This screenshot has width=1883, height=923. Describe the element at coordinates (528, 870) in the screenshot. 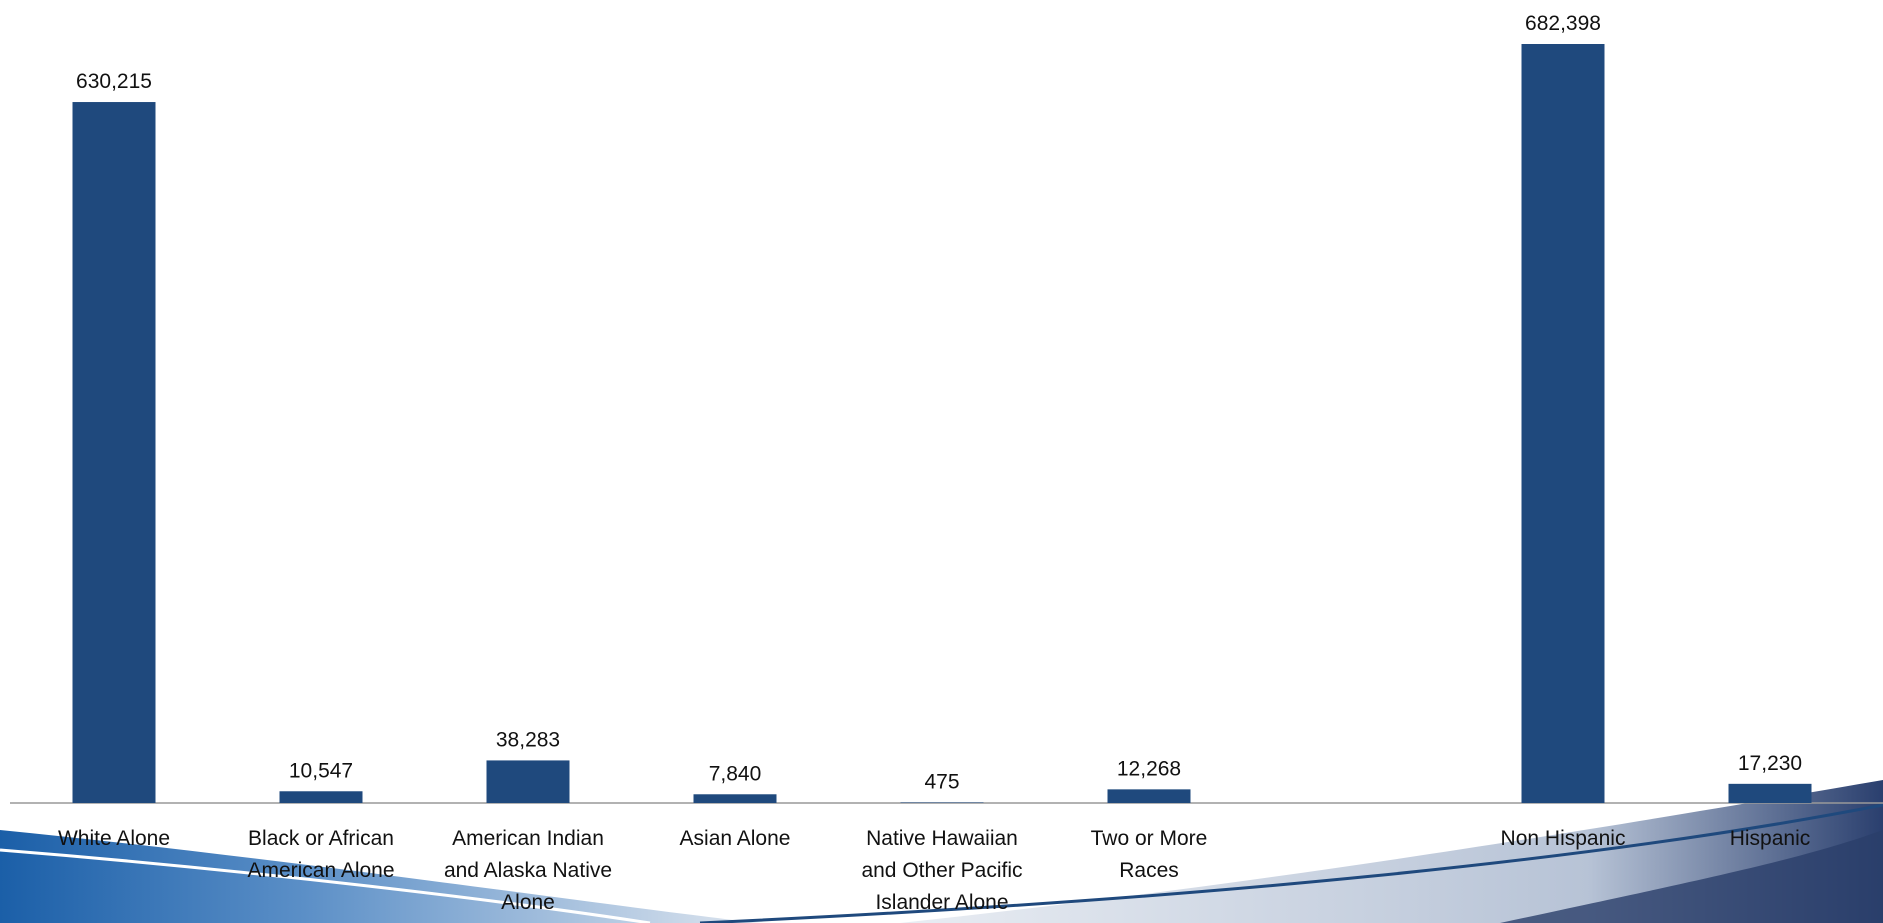

I see `x-tick-label: American Indian and Alaska Native Alone` at that location.